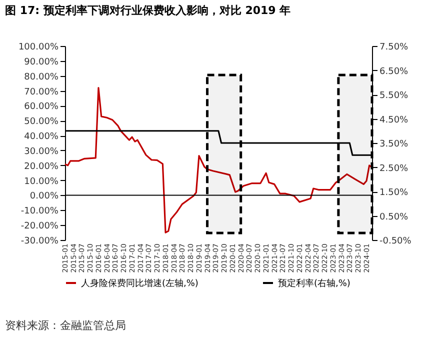 The image size is (428, 340). What do you see at coordinates (39, 227) in the screenshot?
I see `y-tick-label: -20.00%` at bounding box center [39, 227].